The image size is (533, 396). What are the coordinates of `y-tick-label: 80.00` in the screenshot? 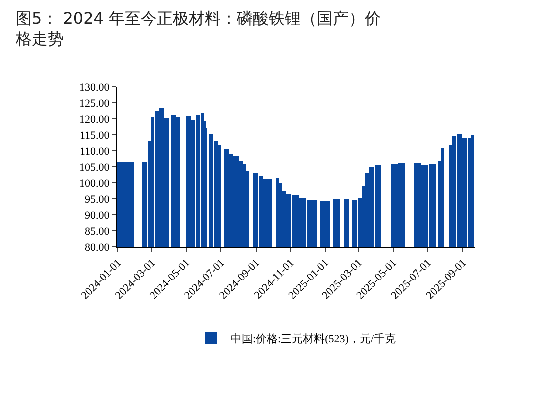 It's located at (97, 248).